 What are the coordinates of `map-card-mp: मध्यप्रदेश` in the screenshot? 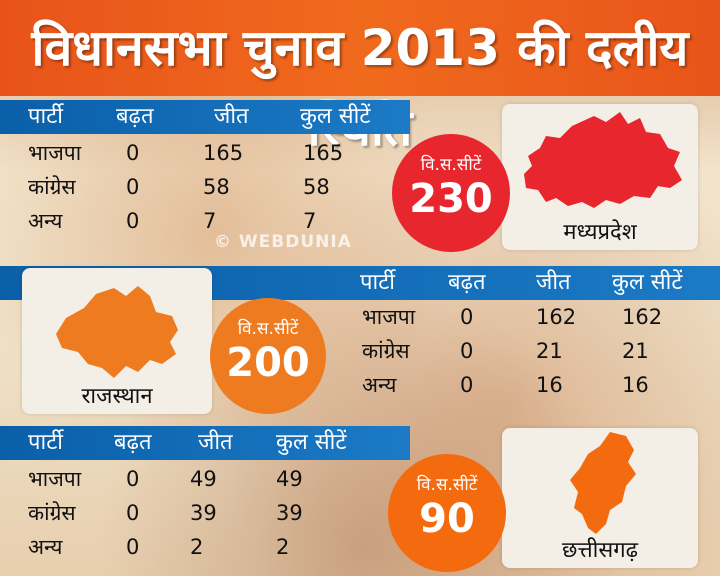 It's located at (600, 177).